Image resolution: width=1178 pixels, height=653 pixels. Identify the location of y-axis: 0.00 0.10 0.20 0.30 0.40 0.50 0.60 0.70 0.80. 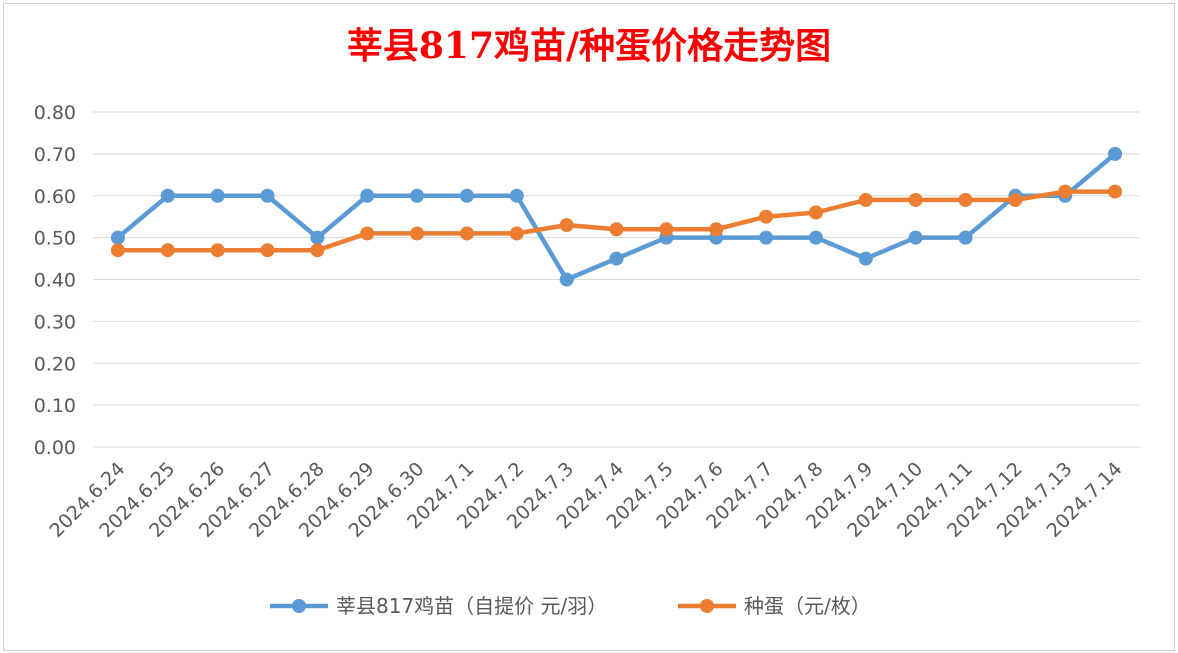
(55, 280).